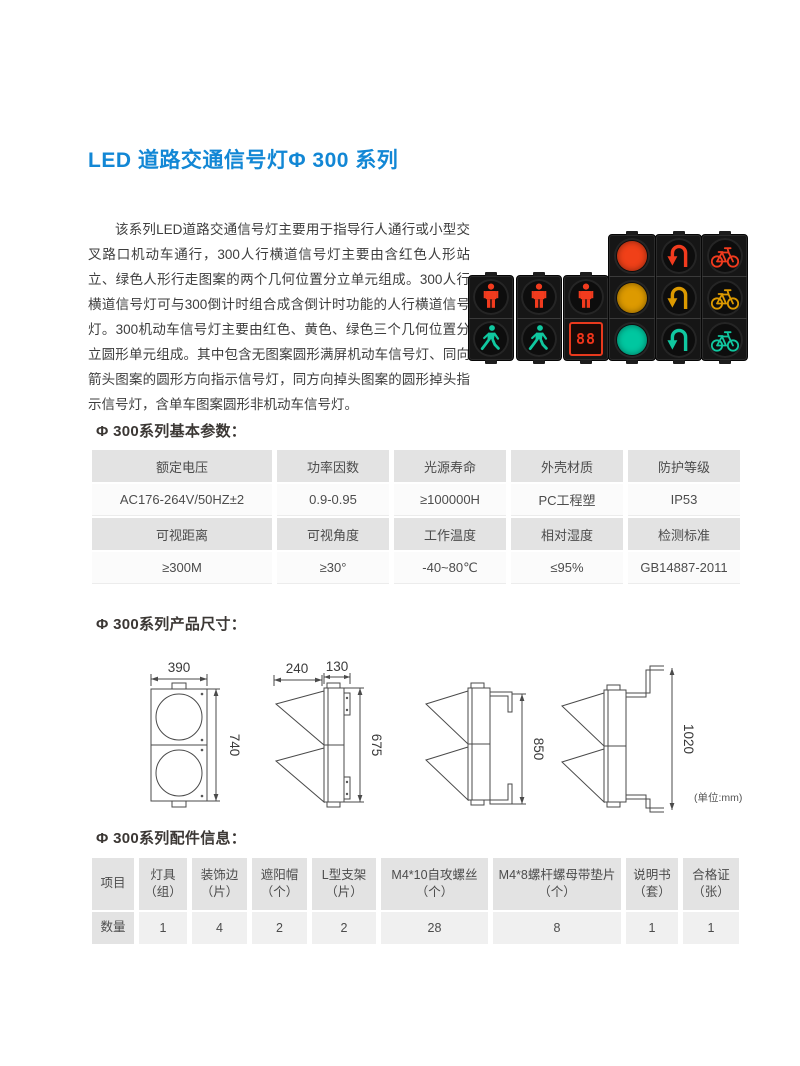 This screenshot has width=800, height=1066. I want to click on uturn-signal, so click(678, 297).